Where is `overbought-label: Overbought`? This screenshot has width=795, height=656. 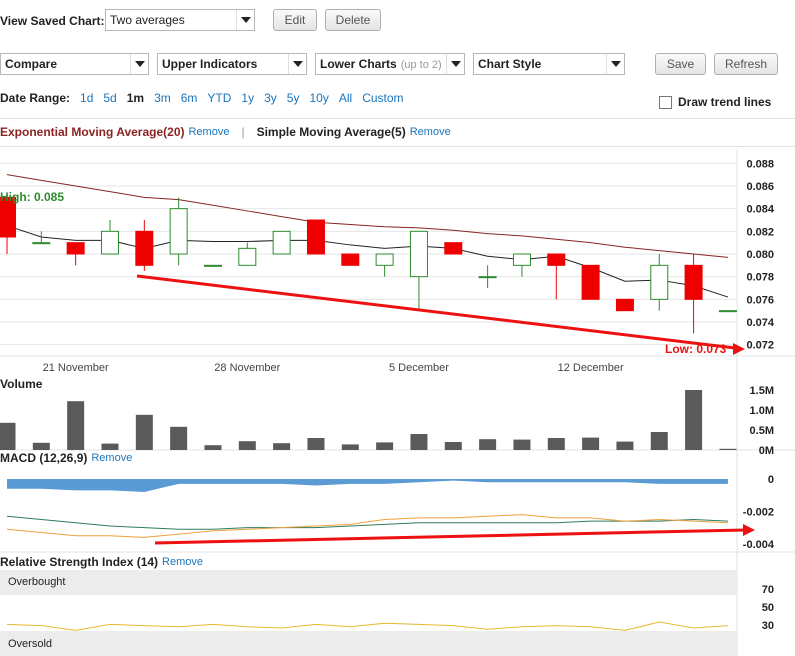 overbought-label: Overbought is located at coordinates (37, 582).